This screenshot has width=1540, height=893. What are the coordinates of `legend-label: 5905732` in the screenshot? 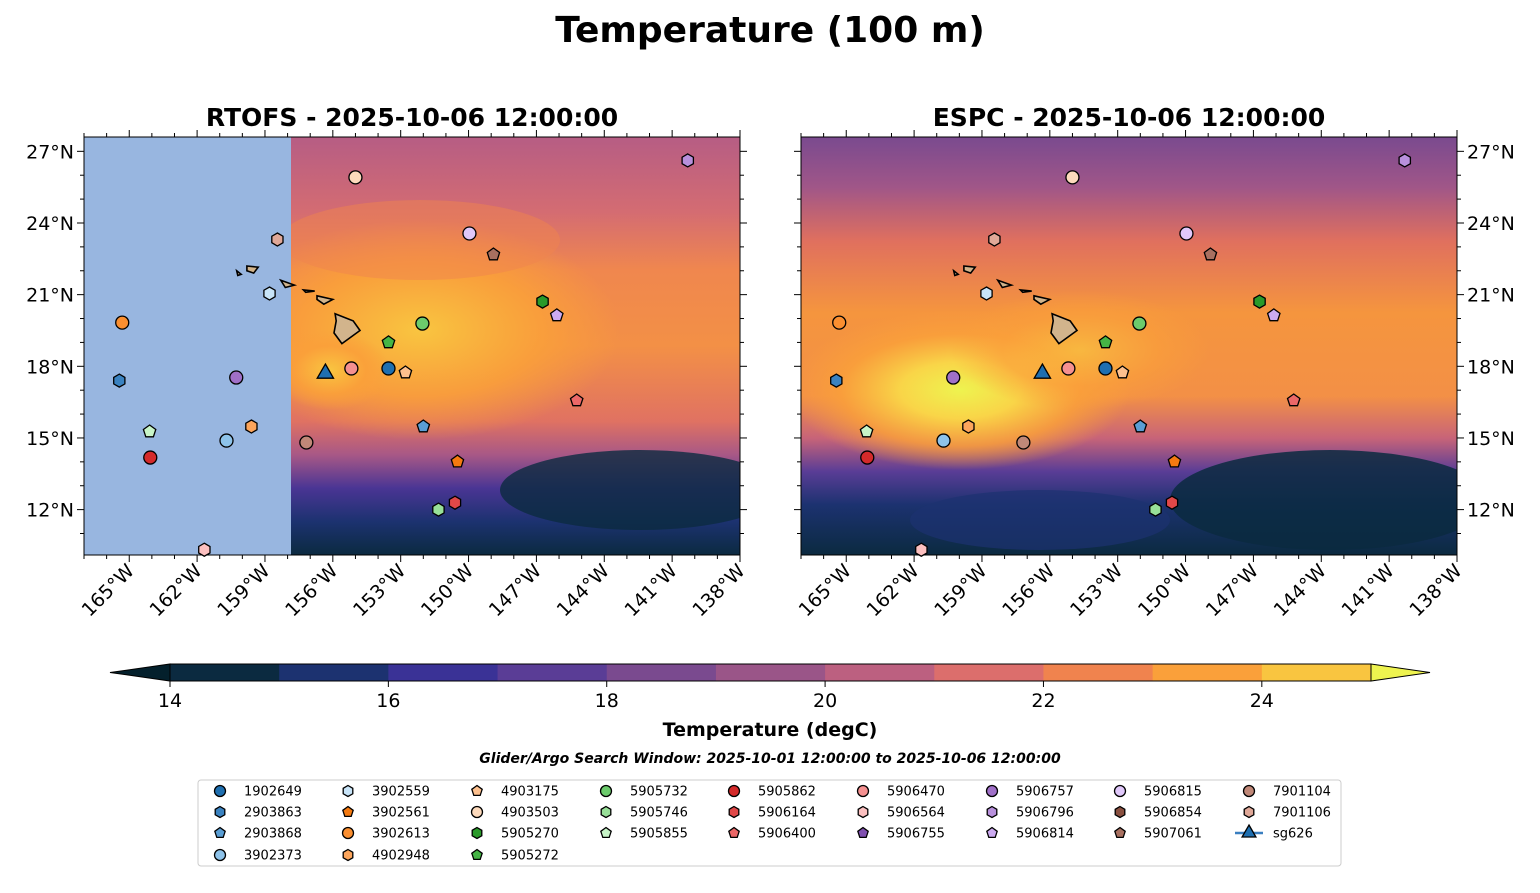 It's located at (659, 792).